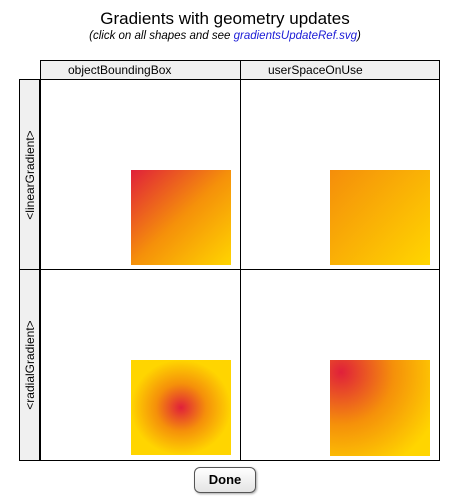 Image resolution: width=450 pixels, height=500 pixels. I want to click on instruction-suffix: ), so click(359, 36).